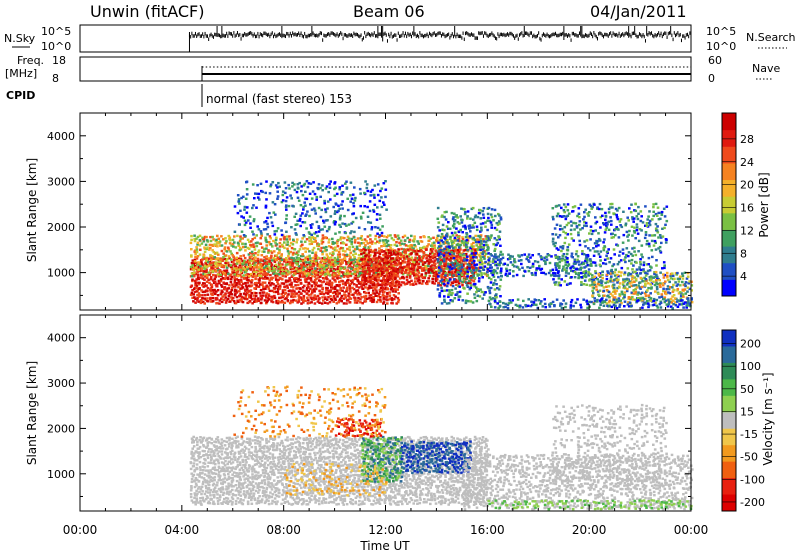  I want to click on station-title: Unwin (fitACF), so click(147, 11).